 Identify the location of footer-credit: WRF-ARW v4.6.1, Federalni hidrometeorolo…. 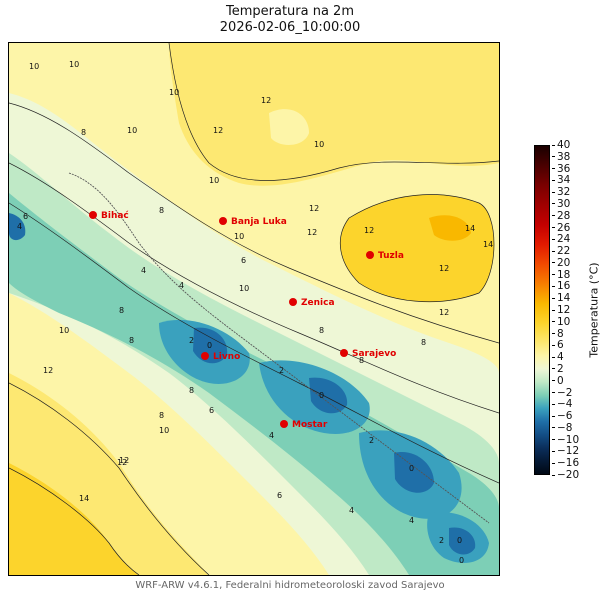
(290, 585).